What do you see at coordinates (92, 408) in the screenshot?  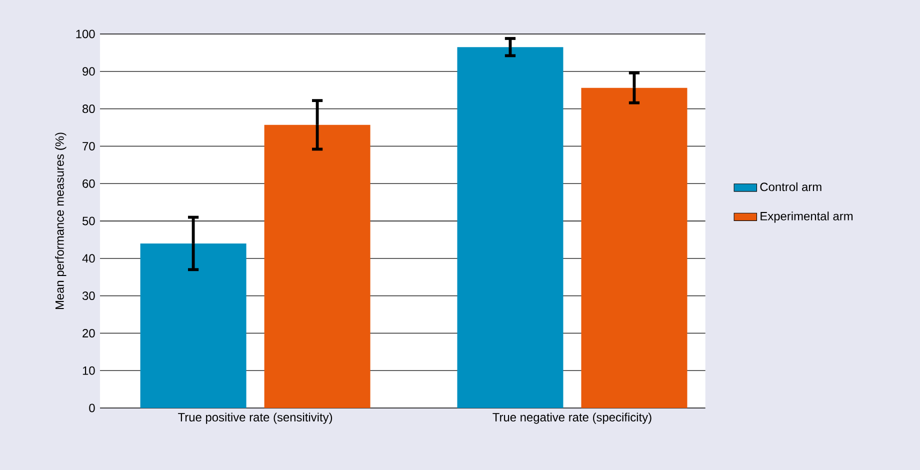 I see `y-tick-label: 0` at bounding box center [92, 408].